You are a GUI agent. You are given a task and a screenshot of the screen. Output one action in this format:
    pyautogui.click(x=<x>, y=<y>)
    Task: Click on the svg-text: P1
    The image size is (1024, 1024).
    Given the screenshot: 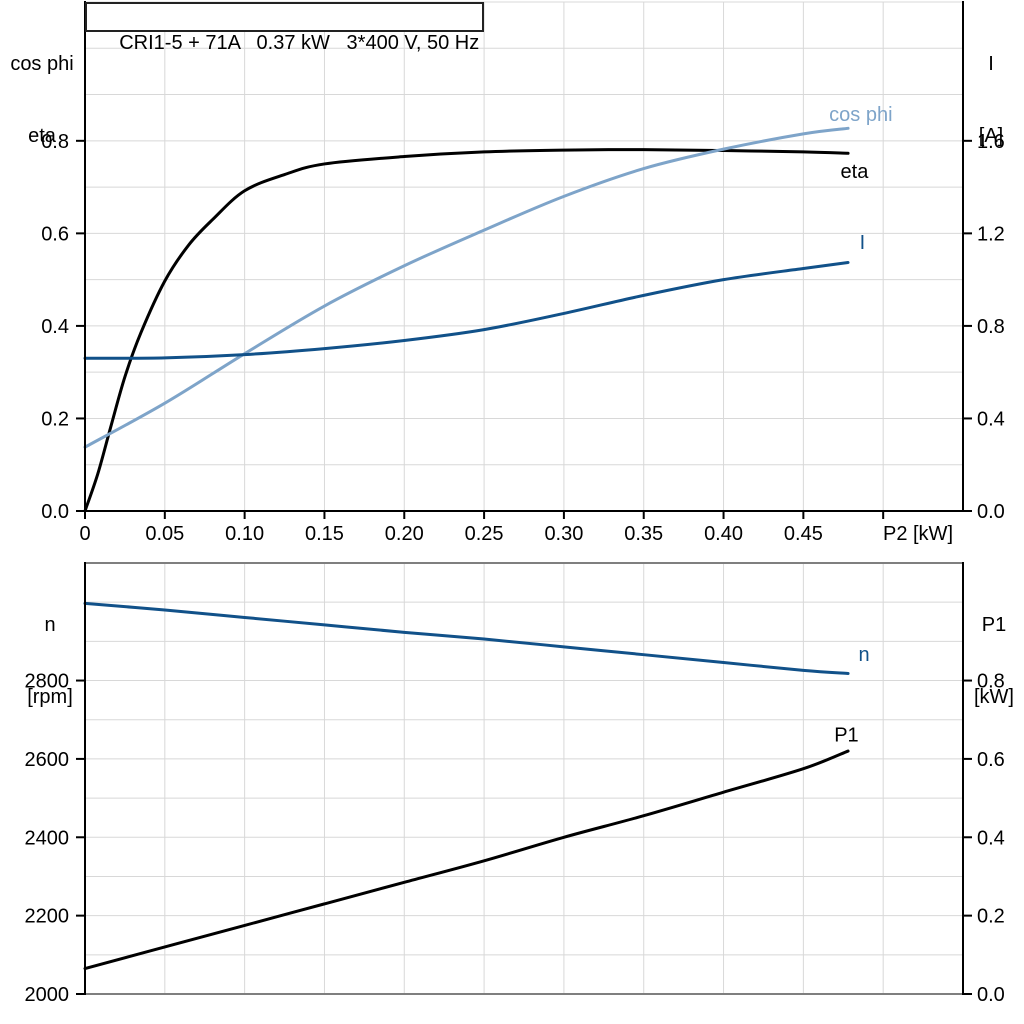 What is the action you would take?
    pyautogui.click(x=846, y=736)
    